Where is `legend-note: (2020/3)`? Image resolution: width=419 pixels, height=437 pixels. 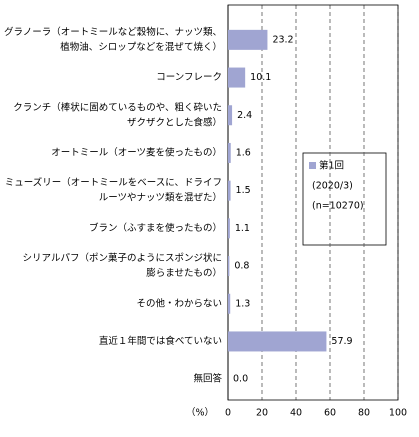 legend-note: (2020/3) is located at coordinates (332, 186).